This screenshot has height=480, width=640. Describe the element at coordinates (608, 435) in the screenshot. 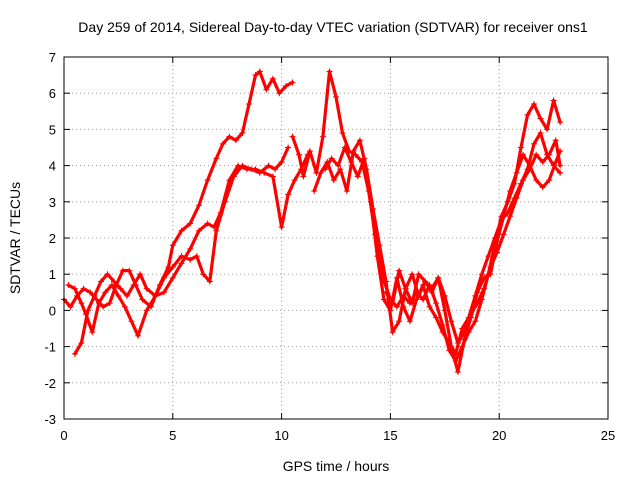

I see `x-tick-label: 25` at that location.